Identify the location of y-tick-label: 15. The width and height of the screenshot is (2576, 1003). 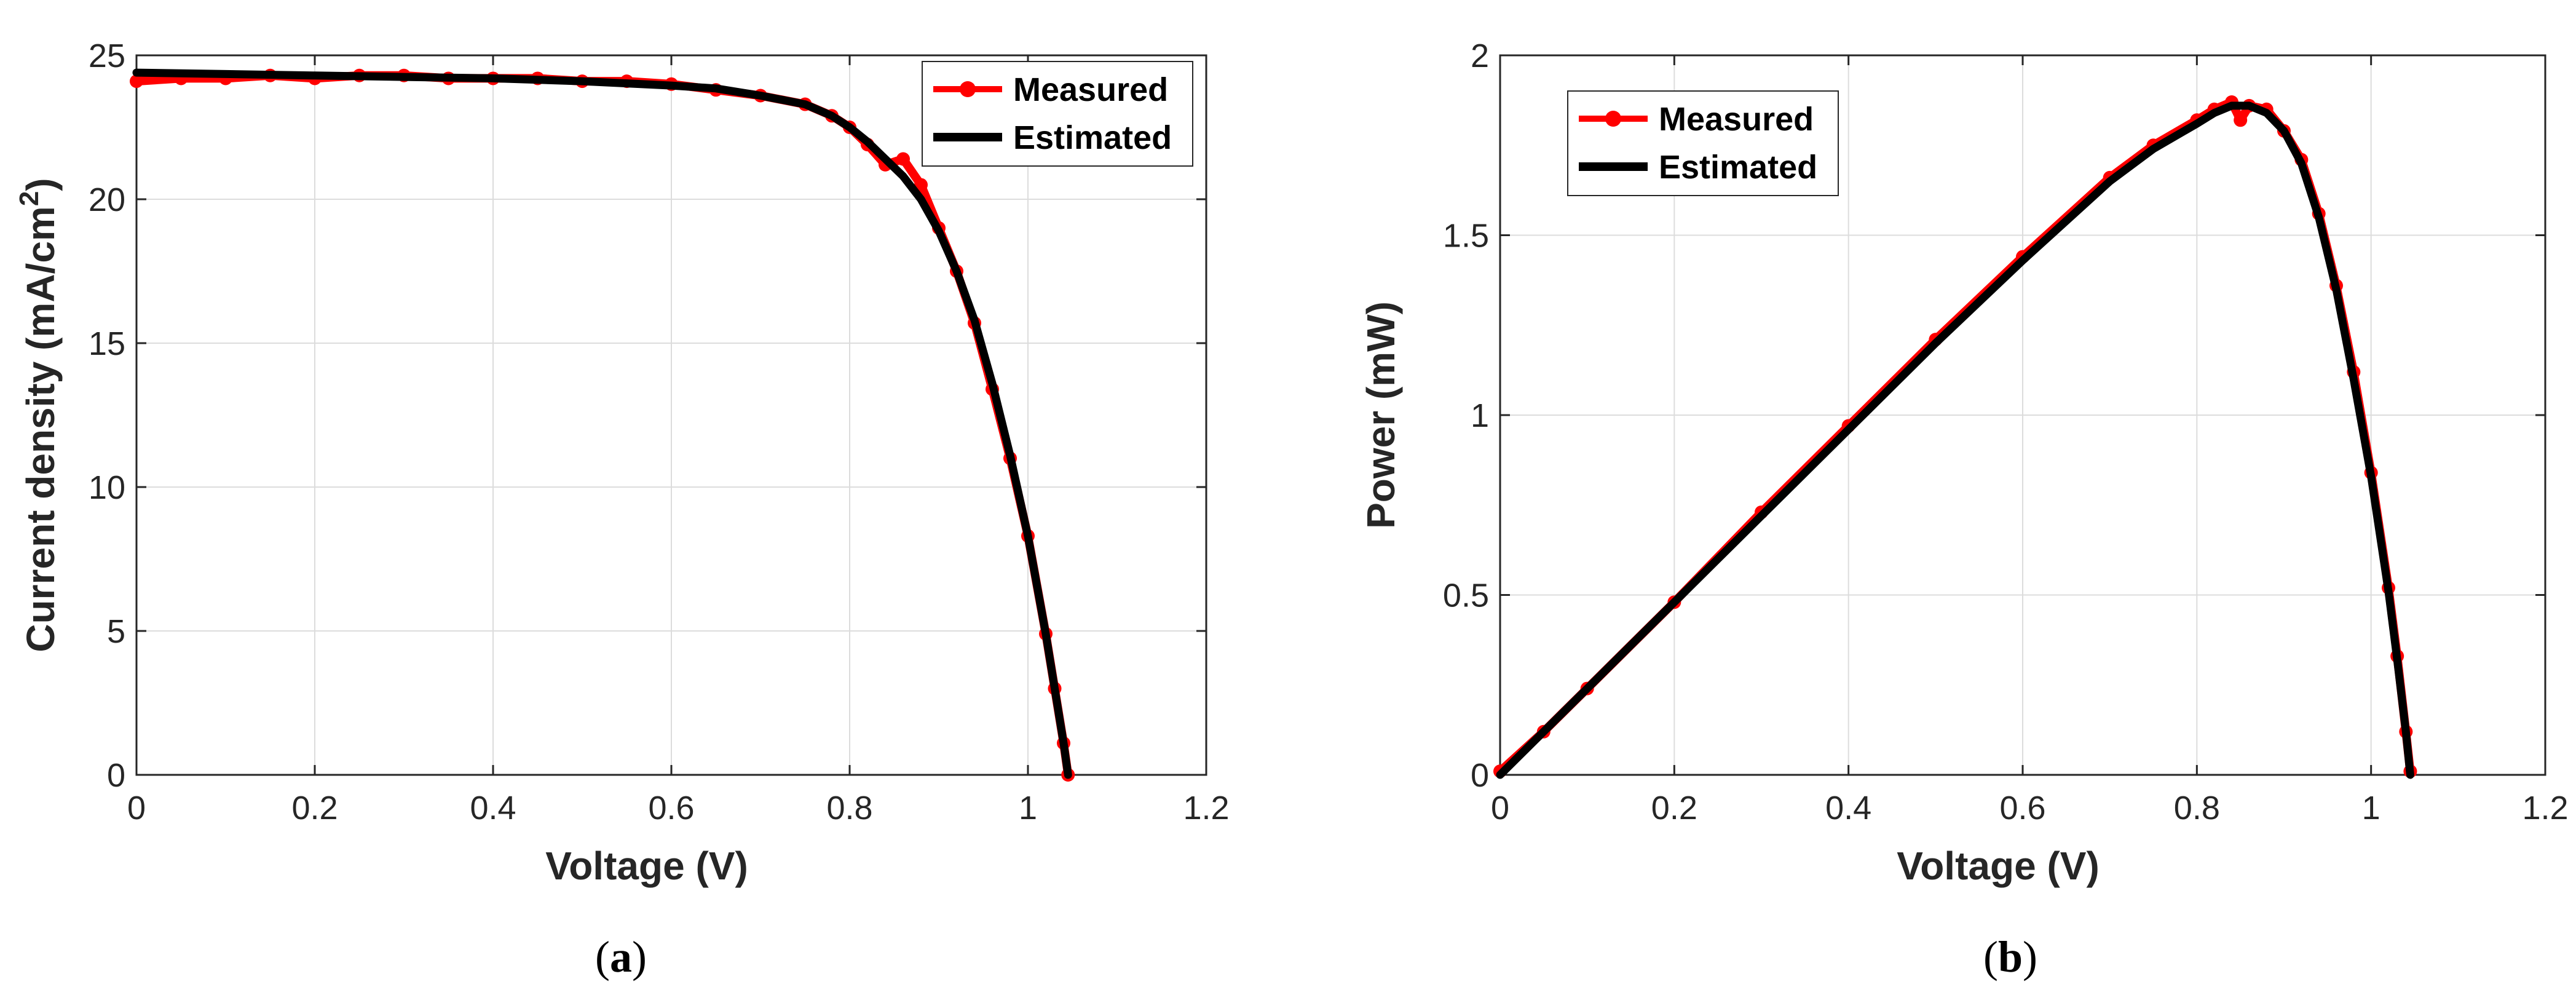
(107, 343).